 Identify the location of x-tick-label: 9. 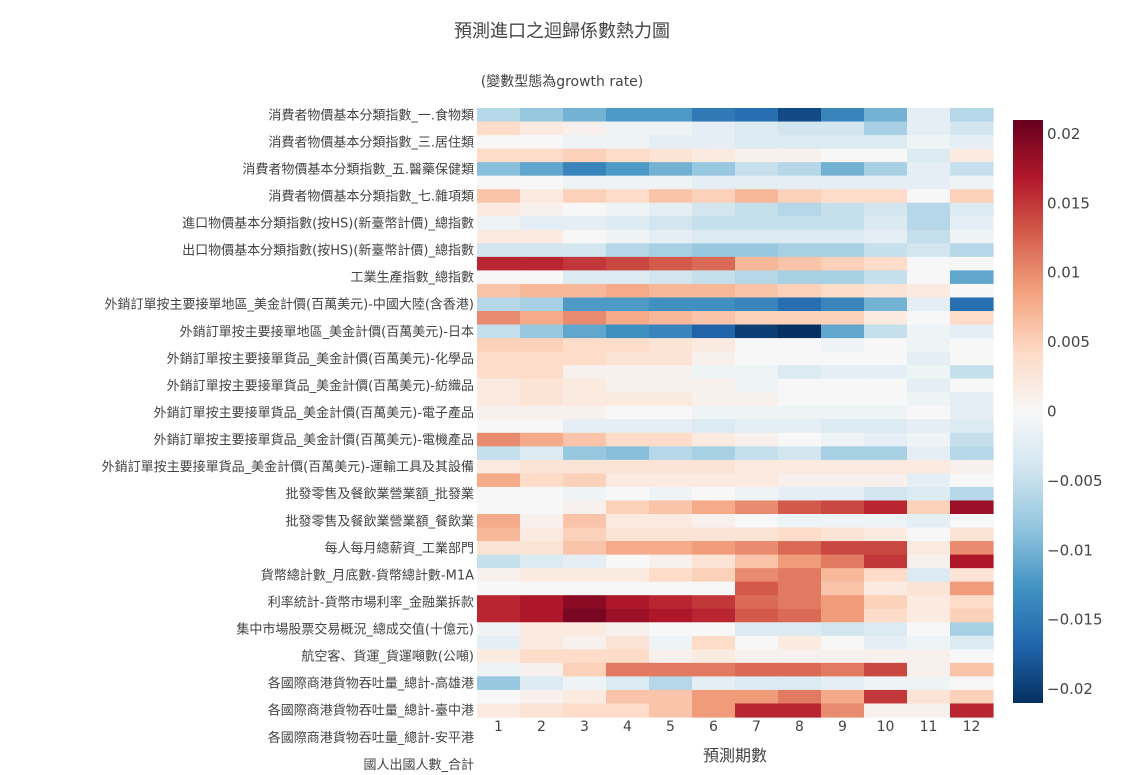
(842, 727).